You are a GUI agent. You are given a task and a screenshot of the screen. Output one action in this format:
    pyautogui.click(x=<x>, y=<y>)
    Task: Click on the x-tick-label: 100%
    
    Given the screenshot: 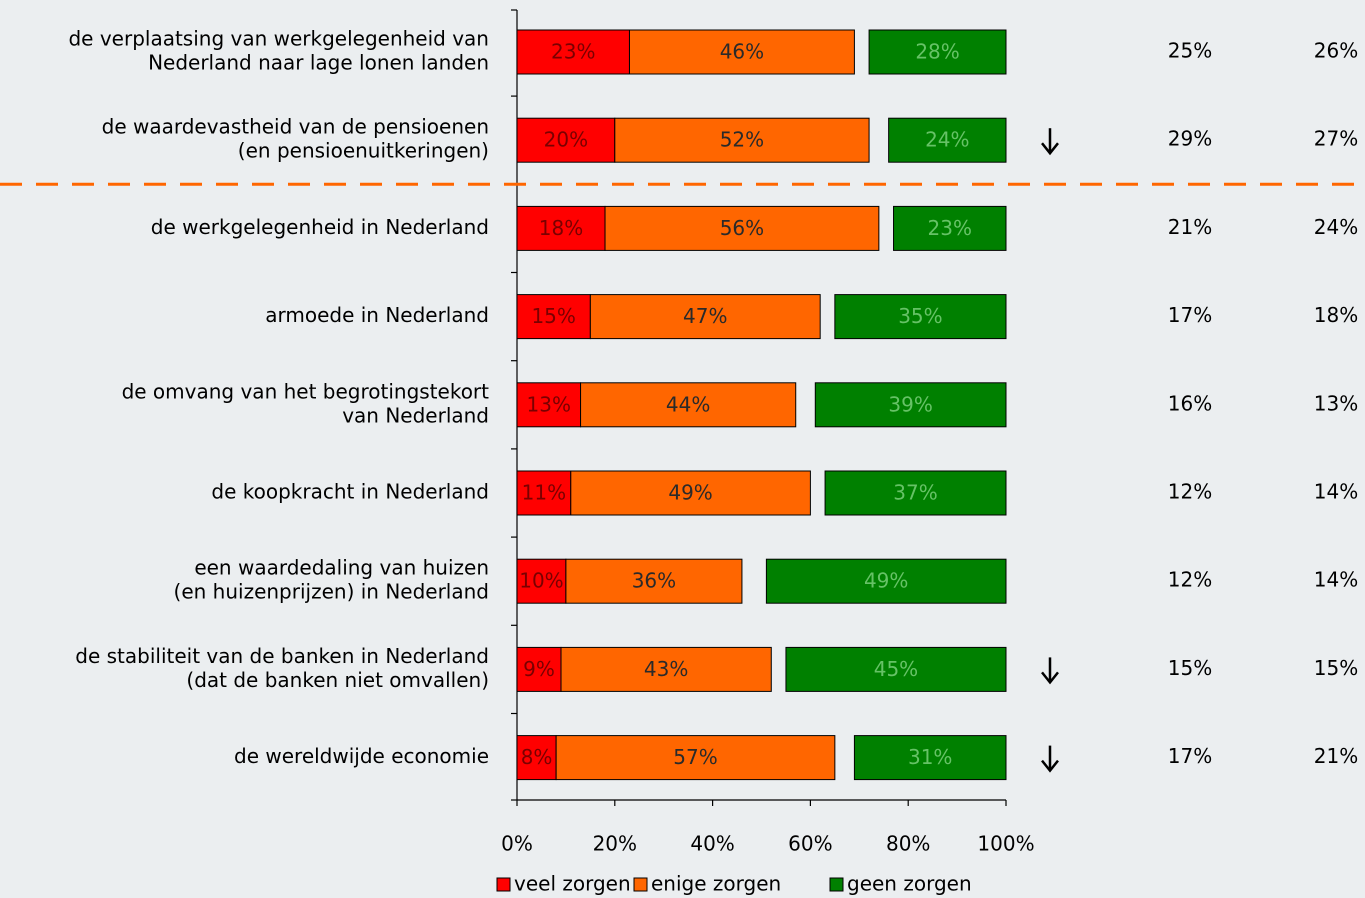 What is the action you would take?
    pyautogui.click(x=1005, y=844)
    